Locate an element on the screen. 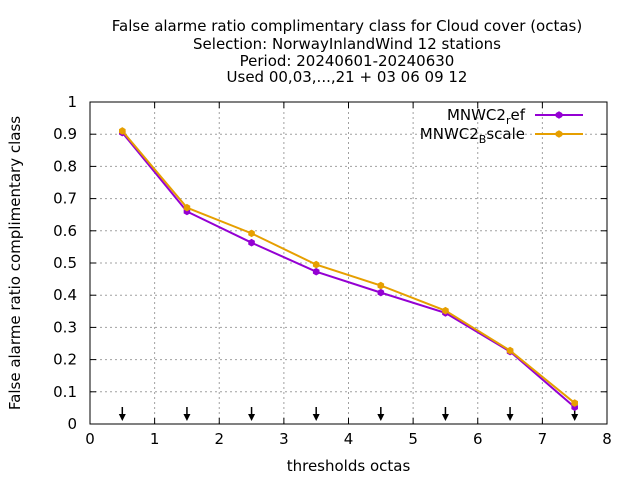 Image resolution: width=640 pixels, height=480 pixels. y-tick-label: 0.4 is located at coordinates (65, 295).